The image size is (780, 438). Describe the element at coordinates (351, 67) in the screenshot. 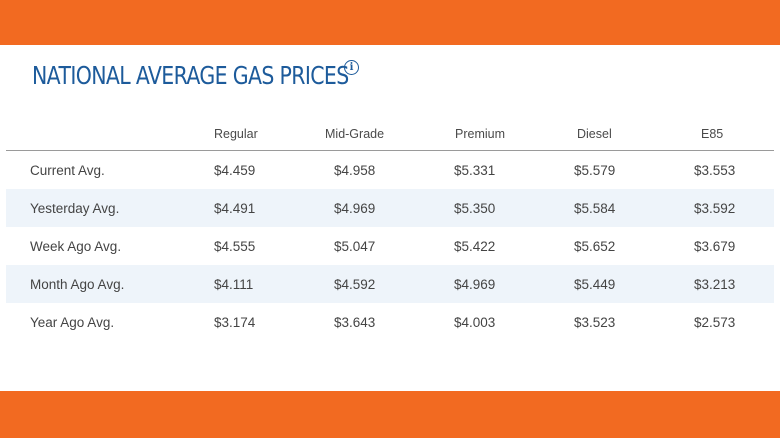

I see `info-icon: i` at that location.